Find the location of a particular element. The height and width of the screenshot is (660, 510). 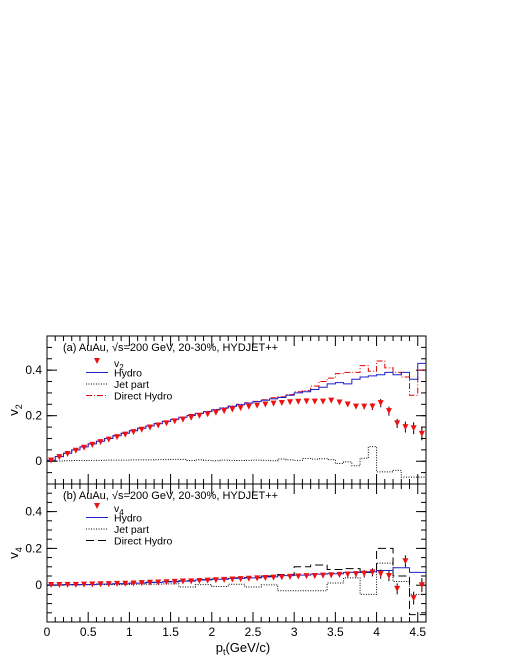

legend-entry: v4 is located at coordinates (109, 510).